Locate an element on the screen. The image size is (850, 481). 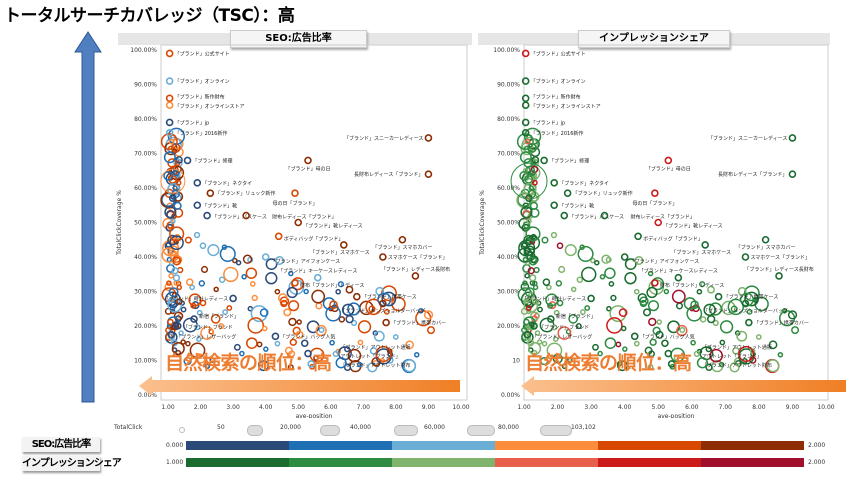
x-tick-label: 5.00 is located at coordinates (659, 407).